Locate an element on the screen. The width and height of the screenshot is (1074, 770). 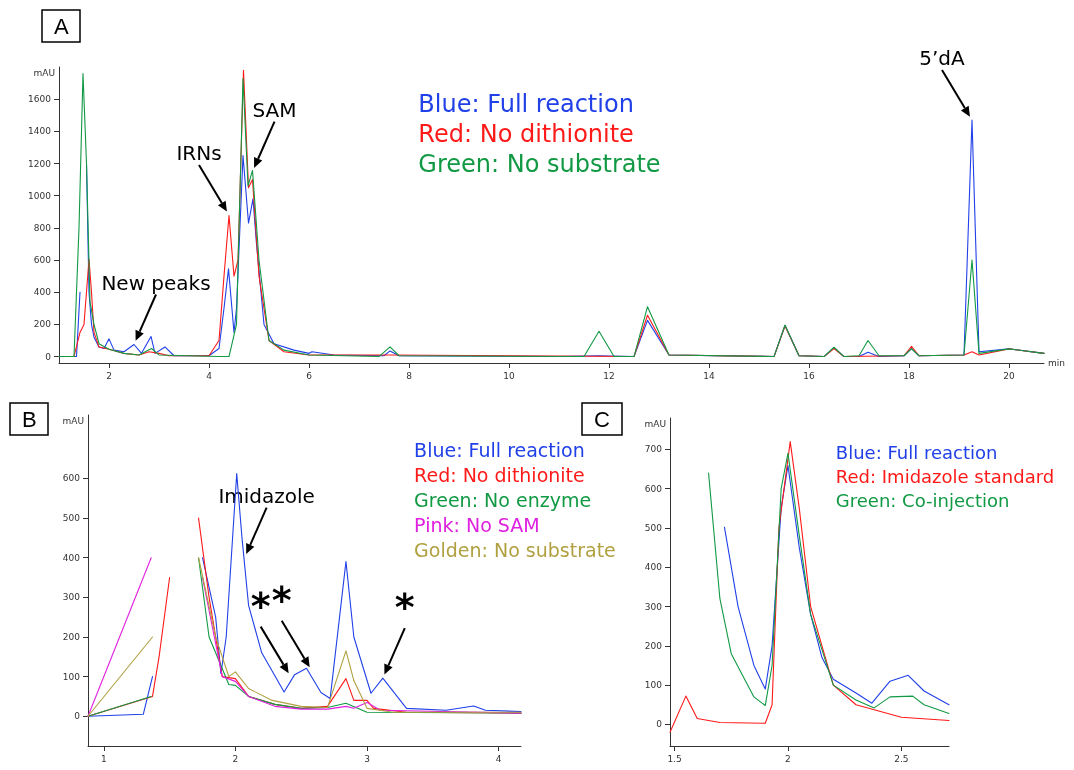
x-tick-label: 3 is located at coordinates (367, 758).